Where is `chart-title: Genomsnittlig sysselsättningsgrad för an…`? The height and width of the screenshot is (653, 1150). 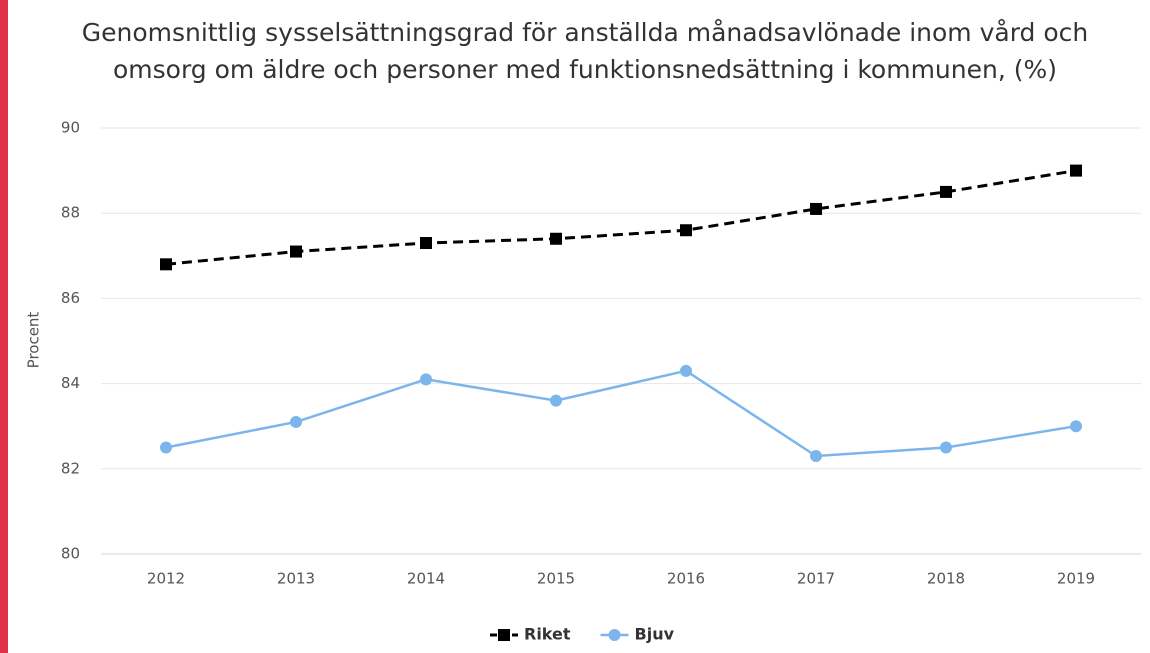 chart-title: Genomsnittlig sysselsättningsgrad för an… is located at coordinates (585, 51).